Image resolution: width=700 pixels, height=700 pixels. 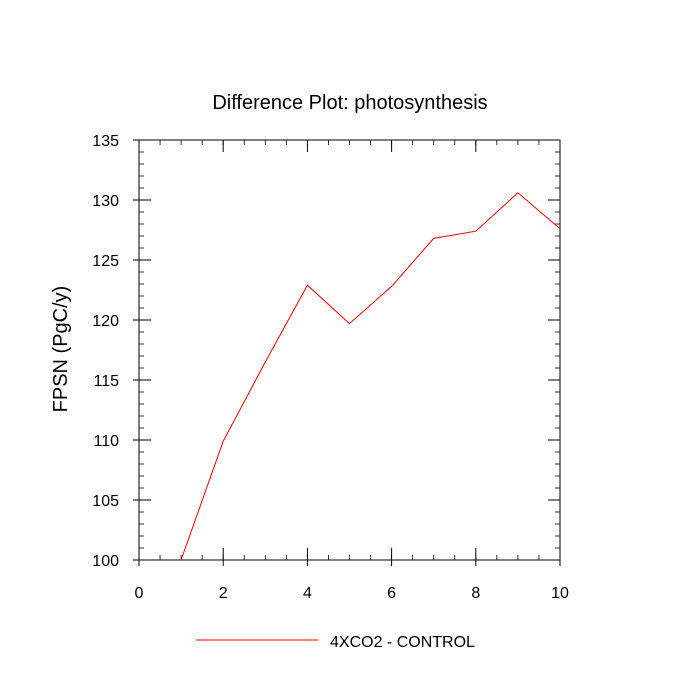 What do you see at coordinates (307, 593) in the screenshot?
I see `x-tick-label: 4` at bounding box center [307, 593].